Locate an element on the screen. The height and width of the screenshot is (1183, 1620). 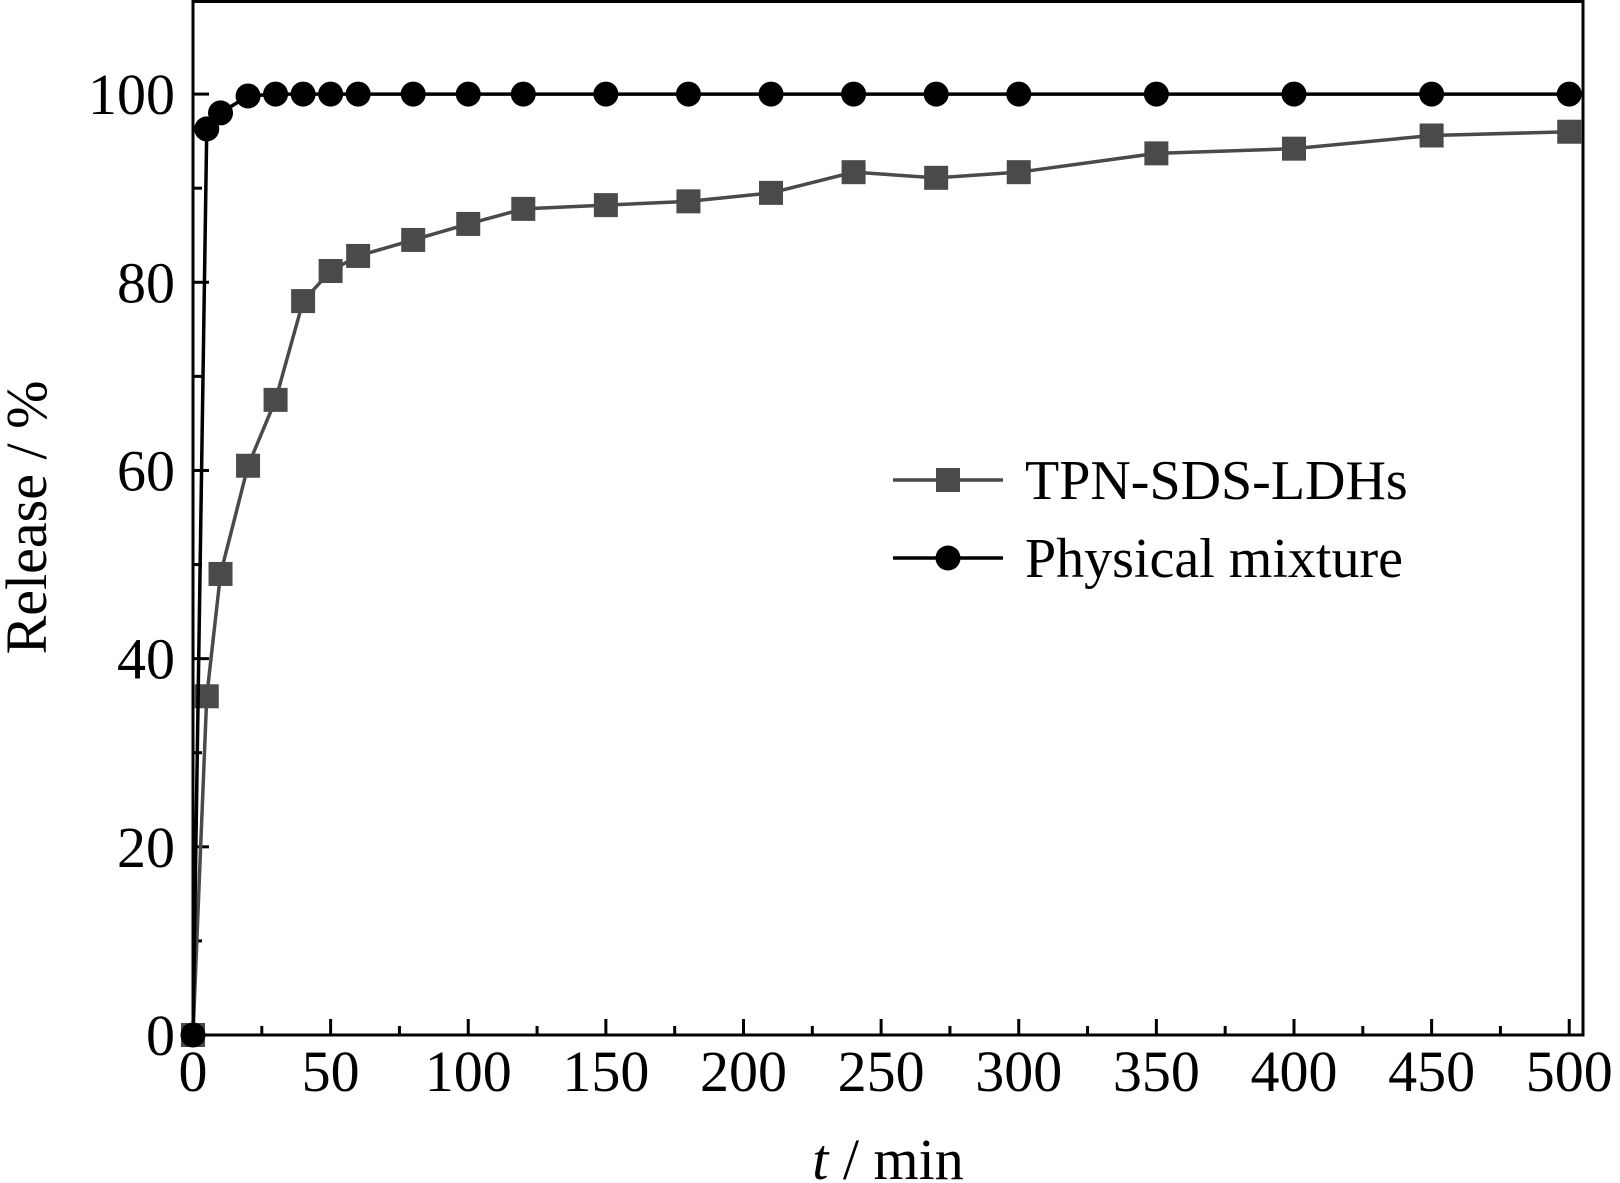
legend-item-physical-mixture: Physical mixture is located at coordinates (1148, 559).